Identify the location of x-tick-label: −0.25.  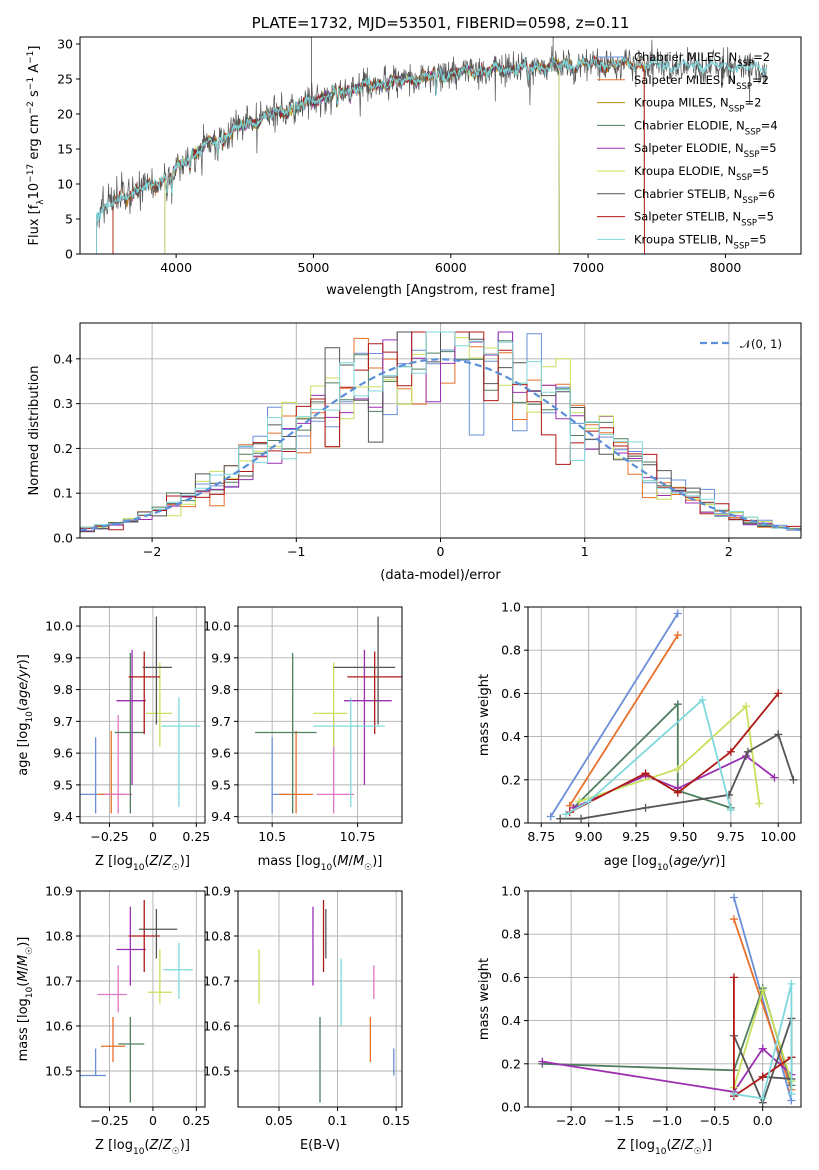
(109, 1120).